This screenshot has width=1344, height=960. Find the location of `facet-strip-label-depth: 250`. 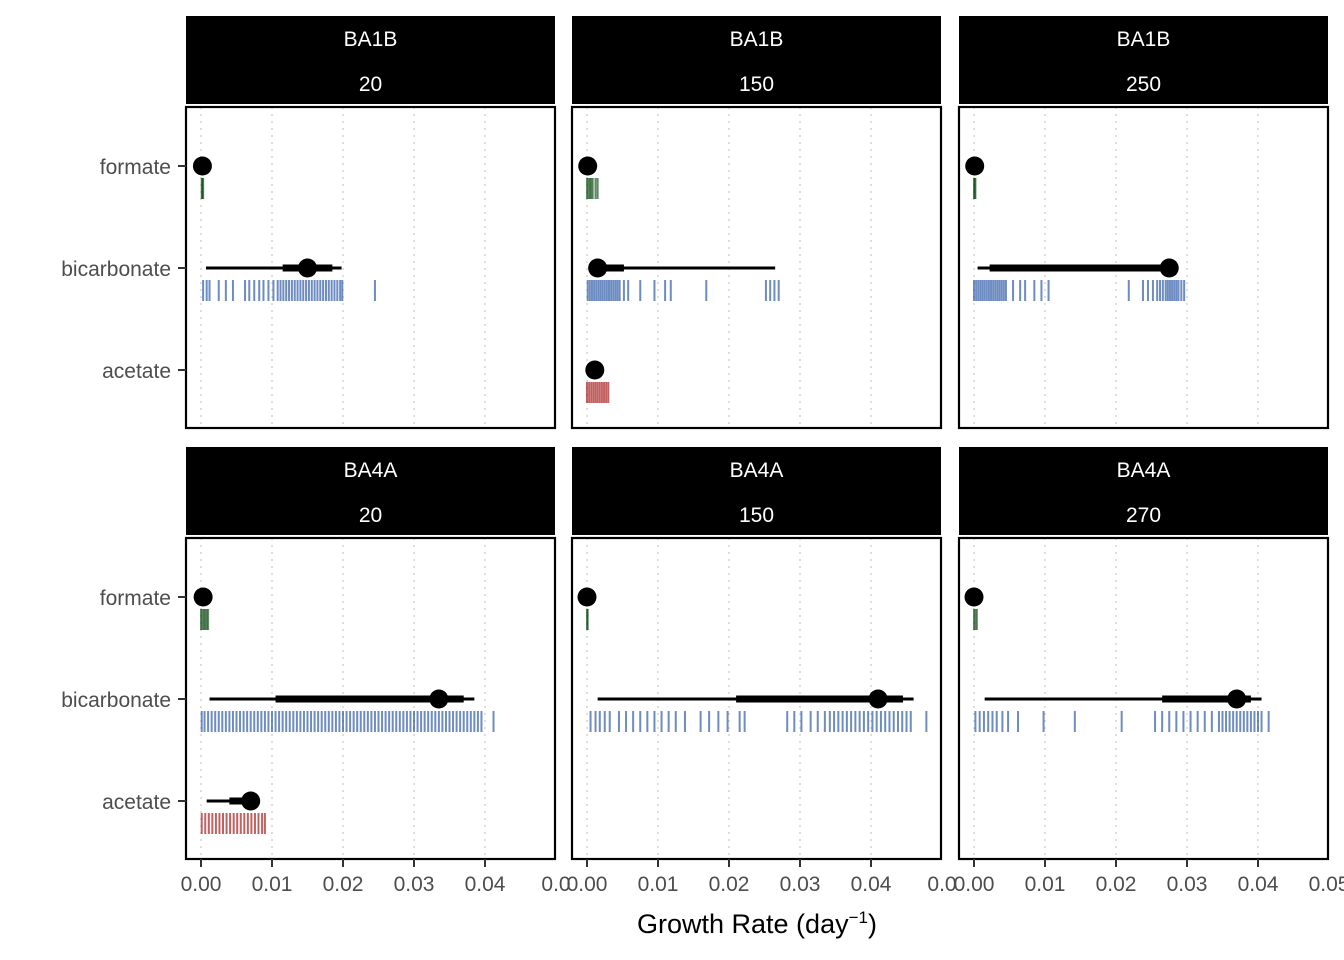

facet-strip-label-depth: 250 is located at coordinates (1143, 84).